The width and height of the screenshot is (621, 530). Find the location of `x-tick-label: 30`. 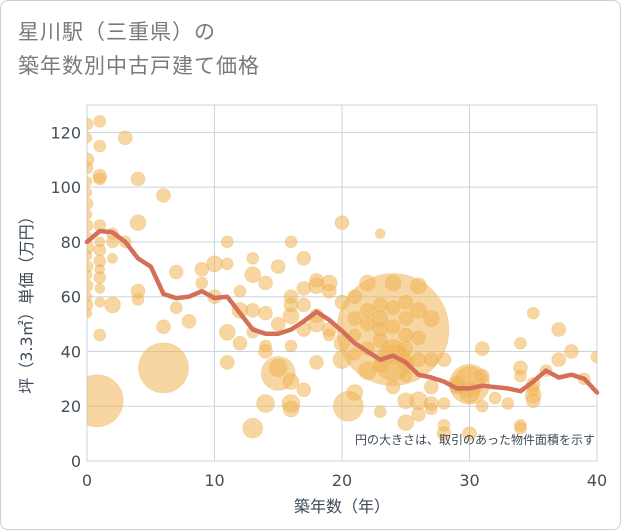

x-tick-label: 30 is located at coordinates (469, 480).